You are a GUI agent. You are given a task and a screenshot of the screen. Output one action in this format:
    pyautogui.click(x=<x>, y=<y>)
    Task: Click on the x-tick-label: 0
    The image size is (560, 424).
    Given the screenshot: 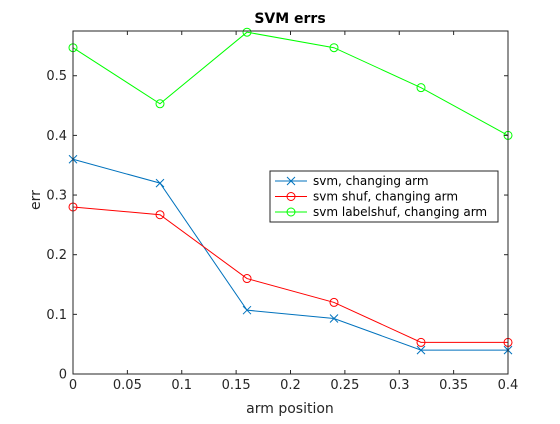 What is the action you would take?
    pyautogui.click(x=73, y=385)
    